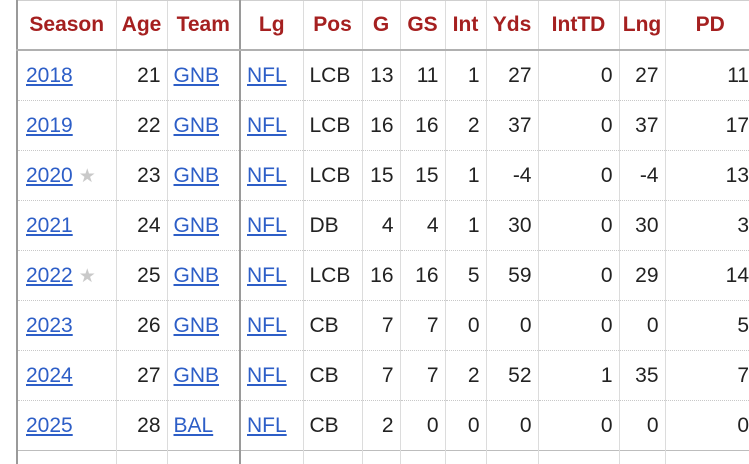  Describe the element at coordinates (203, 25) in the screenshot. I see `column-header-team: Team` at that location.